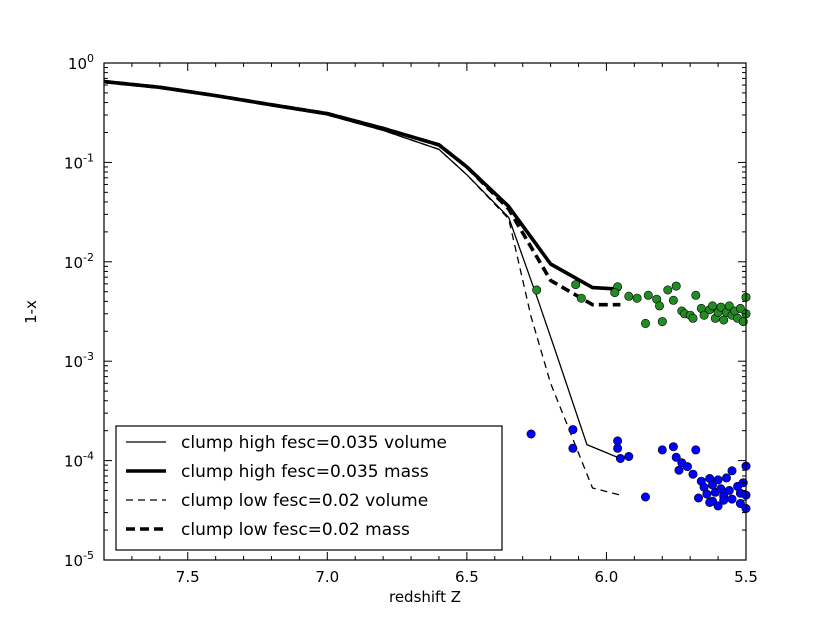 The image size is (830, 626). What do you see at coordinates (305, 472) in the screenshot?
I see `legend-label: clump high fesc=0.035 mass` at bounding box center [305, 472].